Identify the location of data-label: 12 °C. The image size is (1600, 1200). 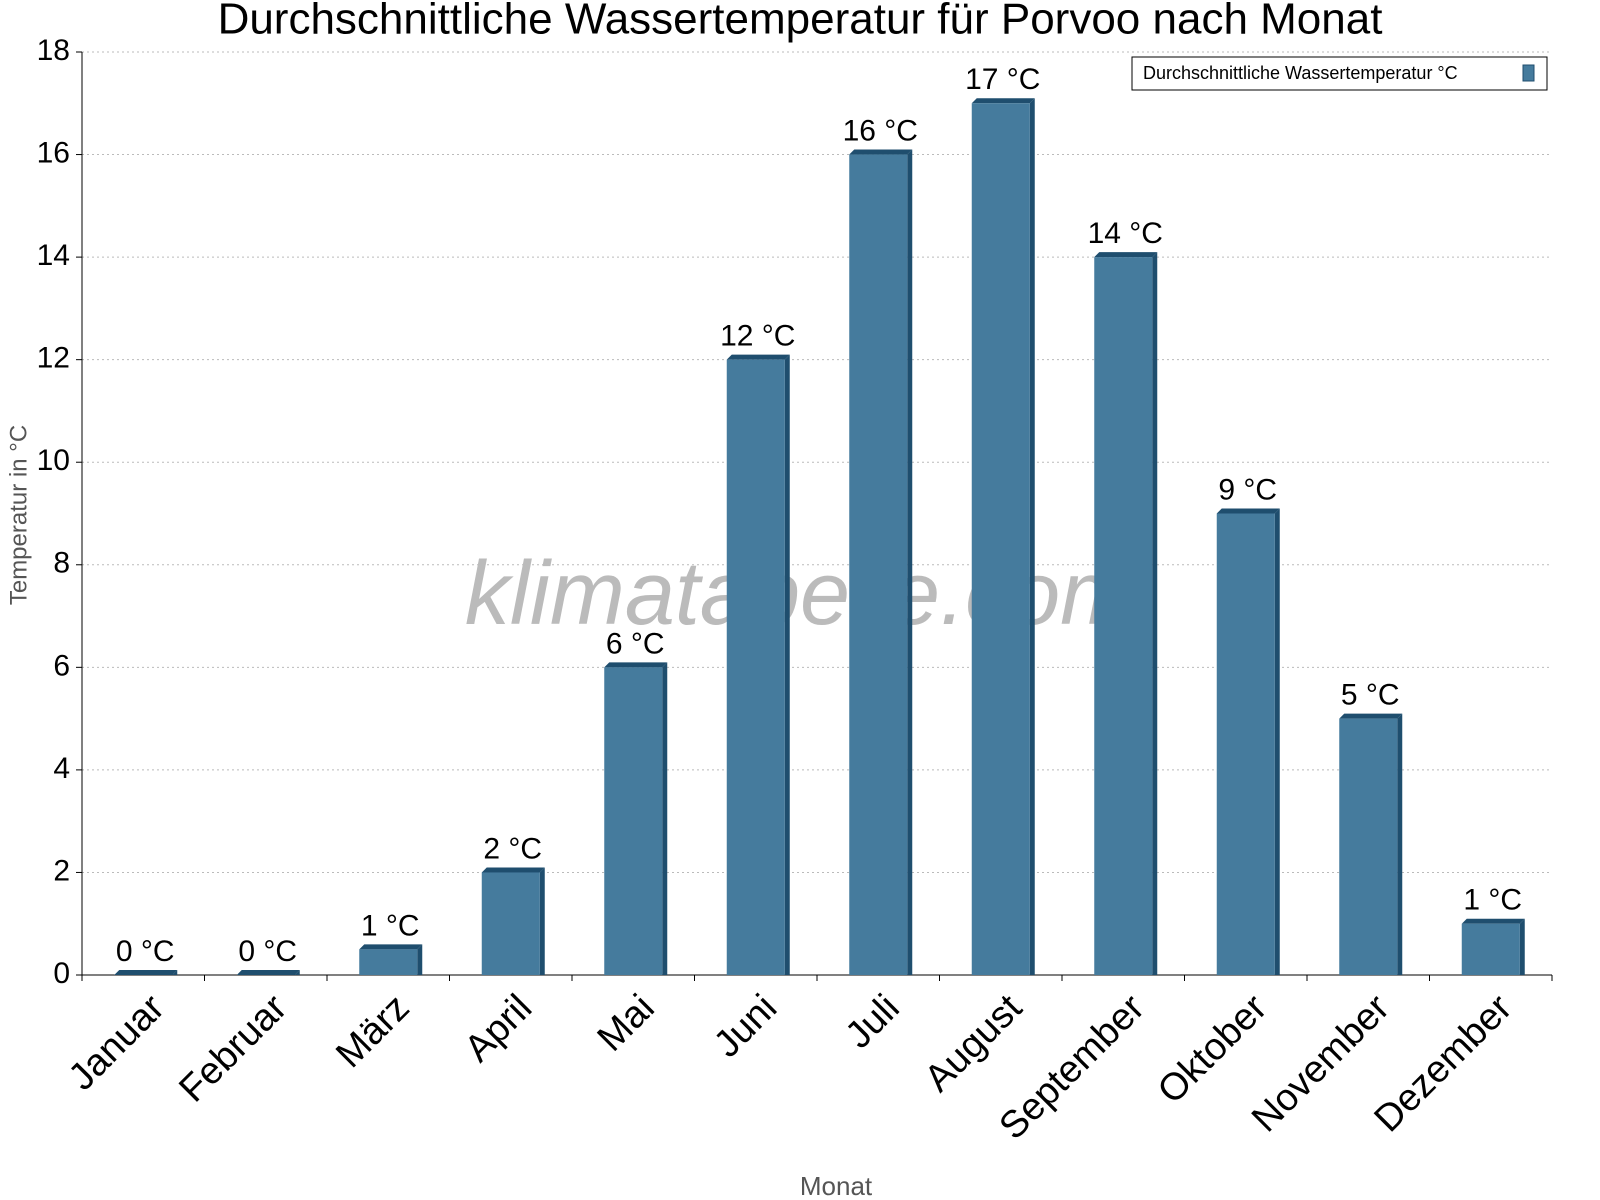
(757, 336).